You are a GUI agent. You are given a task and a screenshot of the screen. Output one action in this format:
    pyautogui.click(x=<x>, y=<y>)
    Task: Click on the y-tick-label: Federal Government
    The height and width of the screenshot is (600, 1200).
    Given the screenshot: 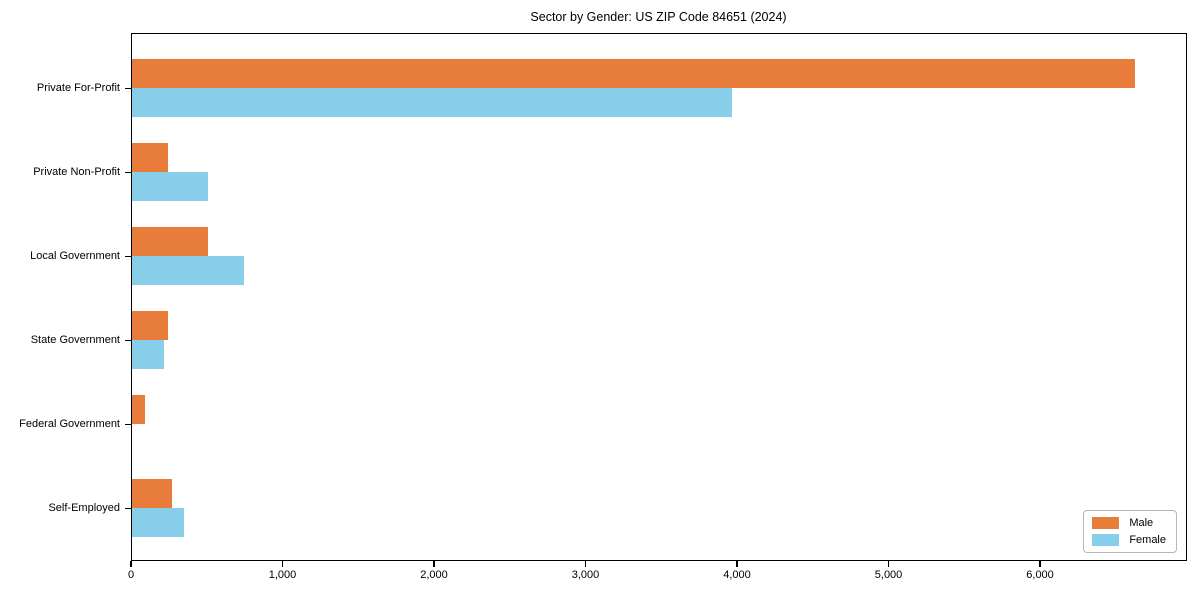 What is the action you would take?
    pyautogui.click(x=69, y=424)
    